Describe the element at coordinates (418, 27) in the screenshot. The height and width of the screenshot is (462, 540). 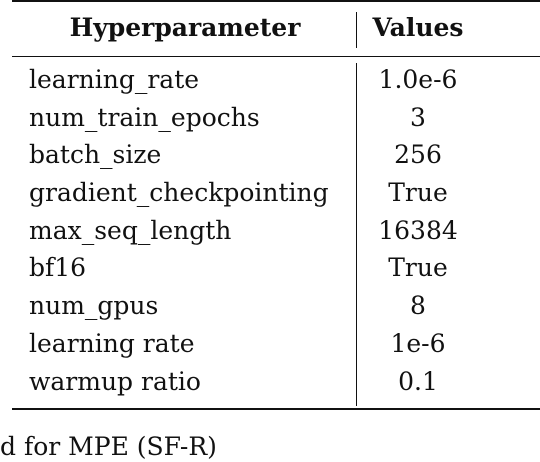
I see `header-values: Values` at that location.